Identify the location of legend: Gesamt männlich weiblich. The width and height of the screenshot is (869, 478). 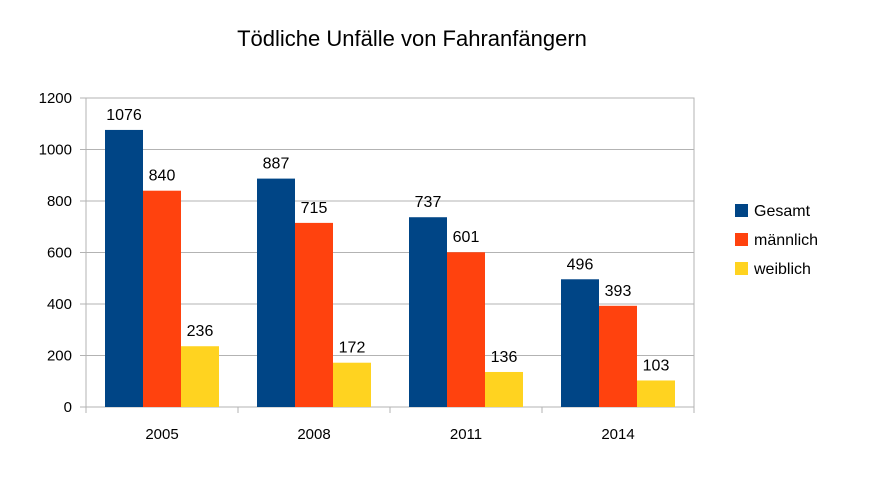
(776, 240).